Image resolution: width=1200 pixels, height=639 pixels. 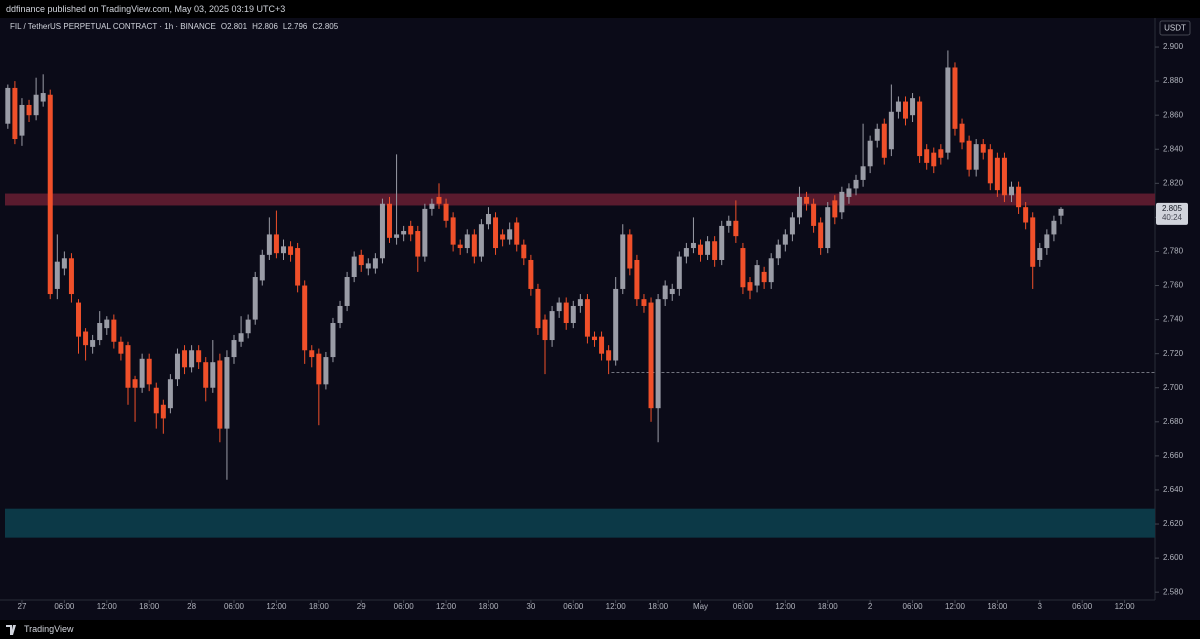 What do you see at coordinates (1173, 182) in the screenshot?
I see `y-tick-label: 2.820` at bounding box center [1173, 182].